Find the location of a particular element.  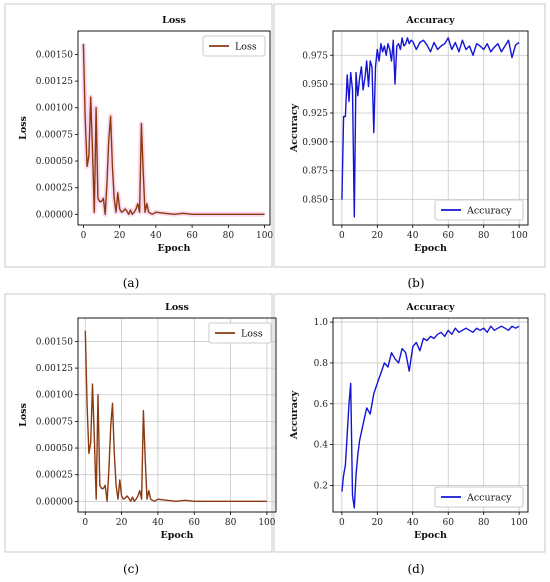

y-tick-label: 0.850 is located at coordinates (315, 201).